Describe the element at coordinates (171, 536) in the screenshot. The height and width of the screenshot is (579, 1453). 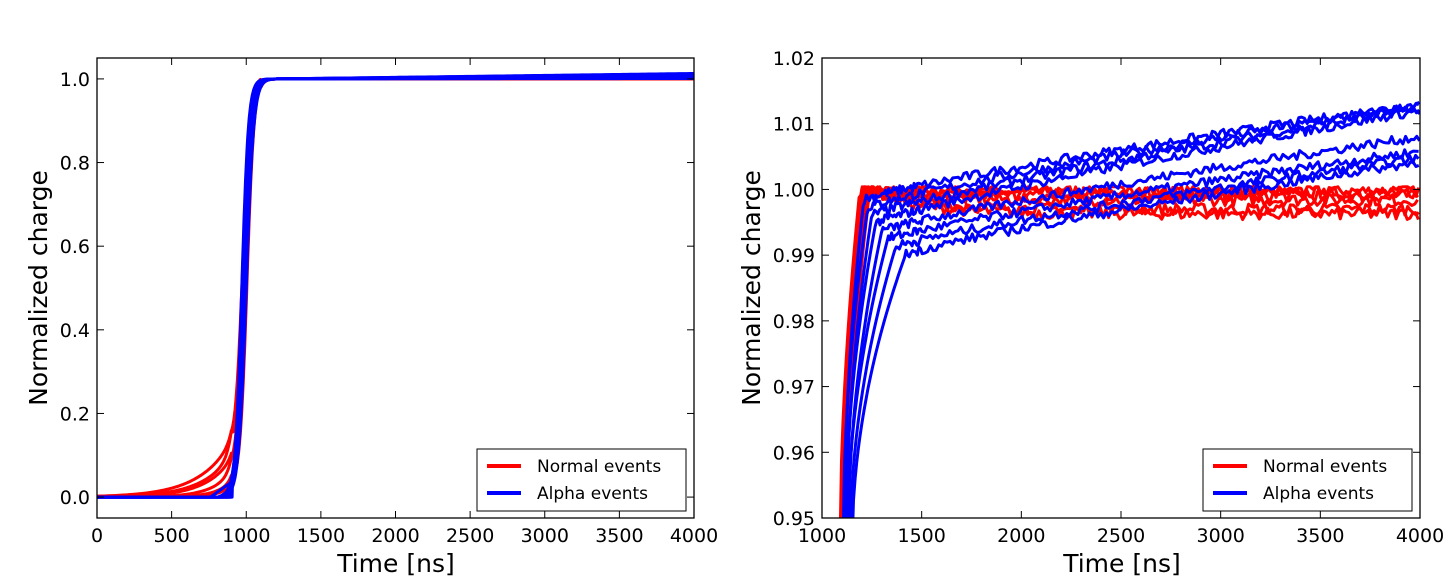
I see `left-xtick-label: 500` at that location.